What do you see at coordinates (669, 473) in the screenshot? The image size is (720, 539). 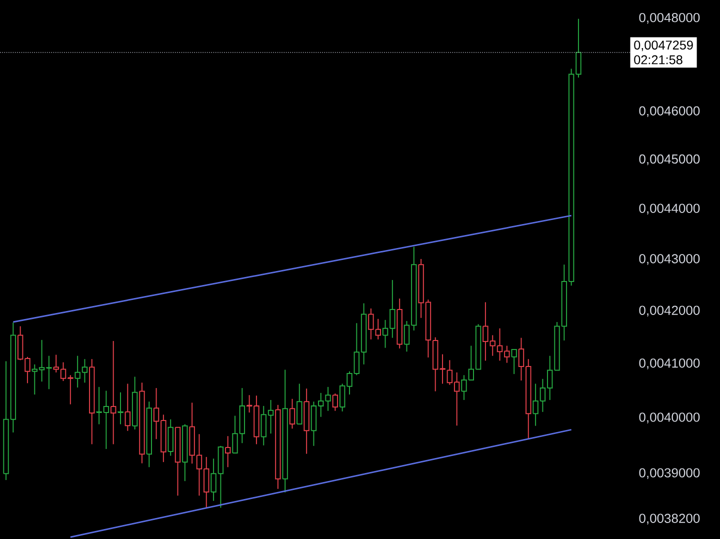 I see `y-tick-label: 0,0039000` at bounding box center [669, 473].